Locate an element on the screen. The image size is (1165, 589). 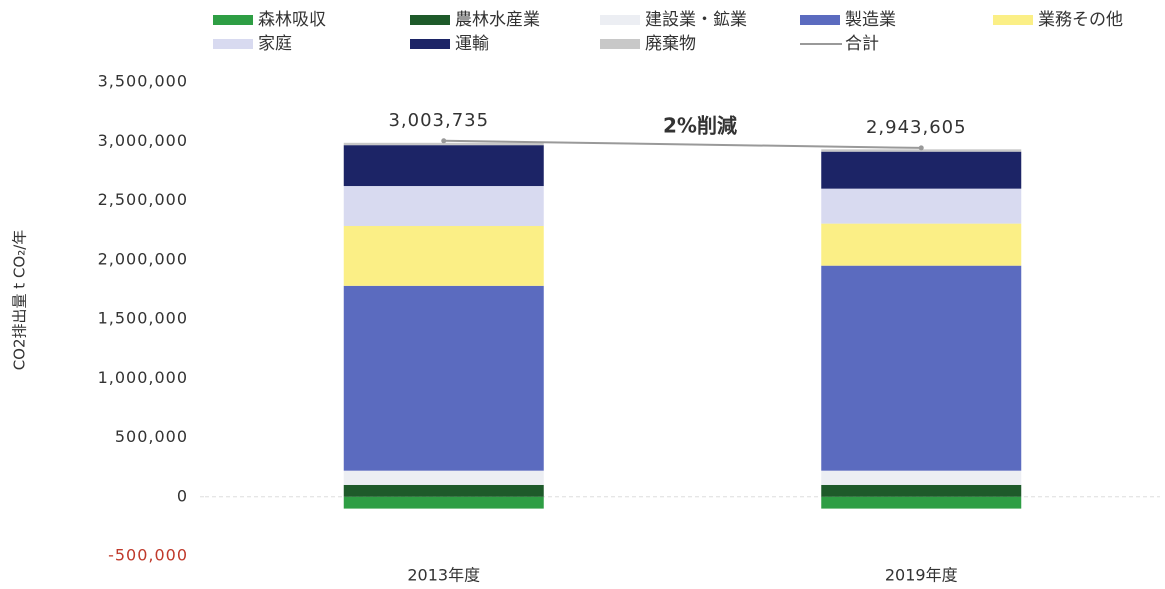
legend-label: 森林吸収 is located at coordinates (292, 20).